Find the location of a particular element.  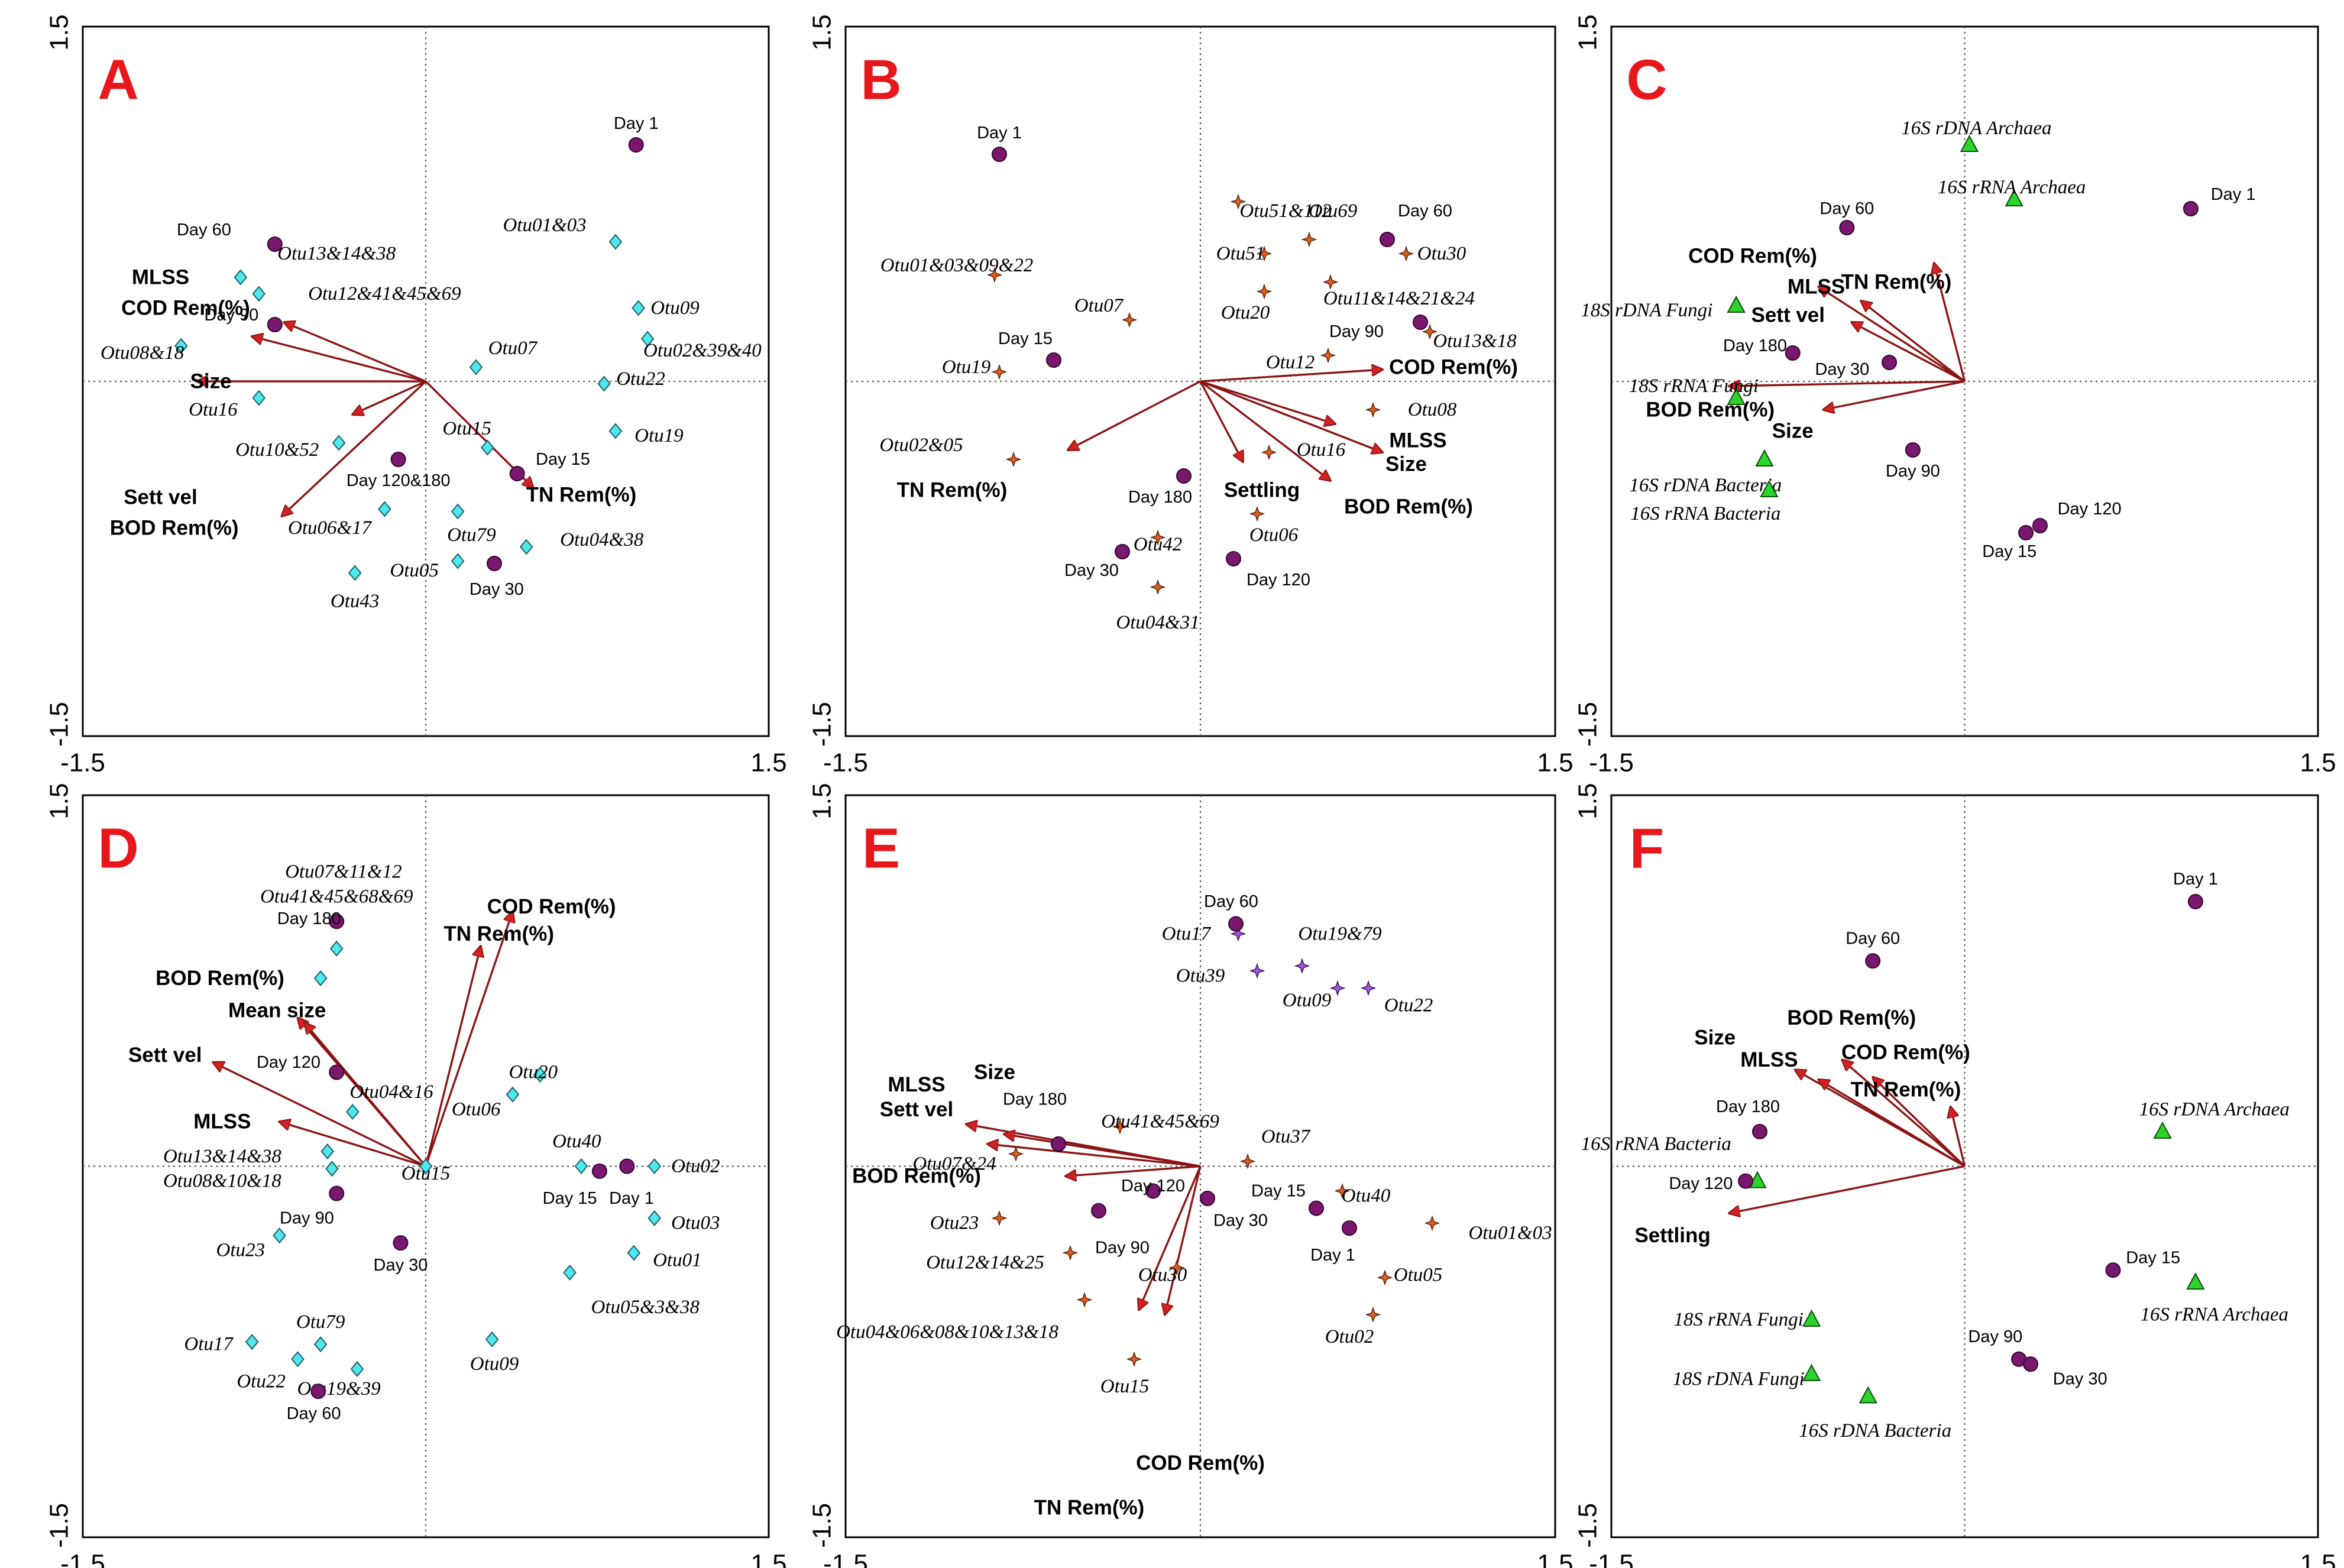

sample-label: Day 120 is located at coordinates (1153, 1186).